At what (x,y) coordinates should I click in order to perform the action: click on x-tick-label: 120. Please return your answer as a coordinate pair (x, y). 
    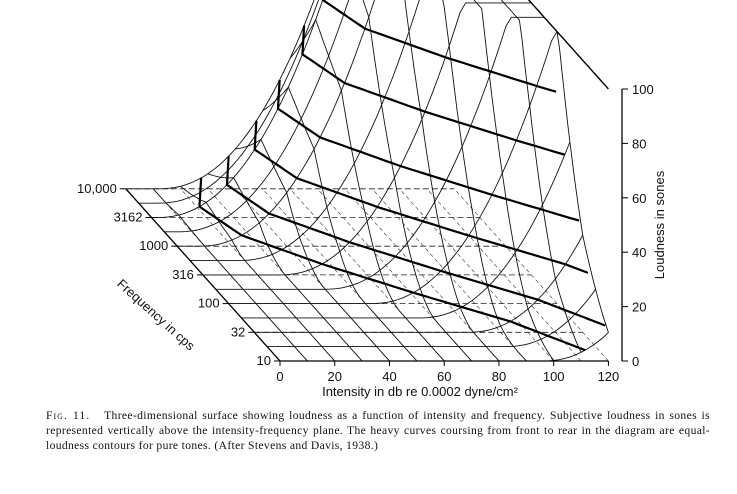
    Looking at the image, I should click on (609, 376).